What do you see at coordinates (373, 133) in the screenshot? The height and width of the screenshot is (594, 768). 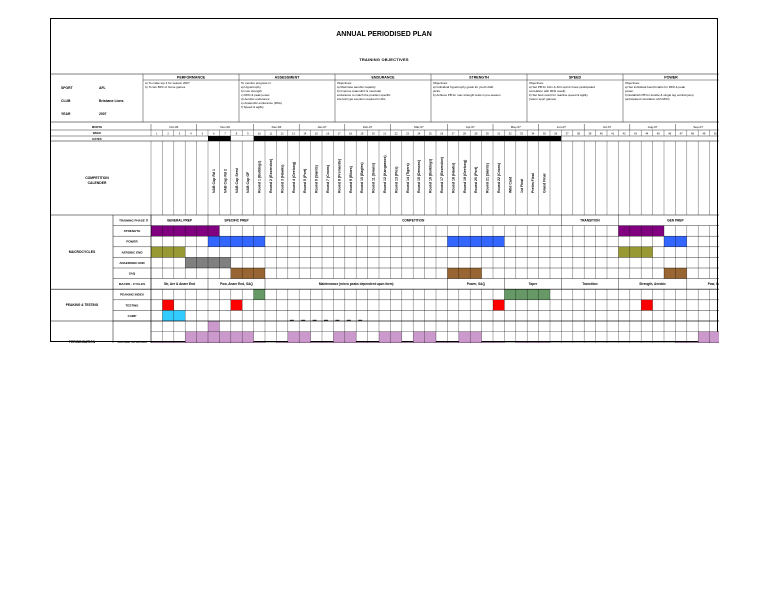 I see `week-number: 20` at bounding box center [373, 133].